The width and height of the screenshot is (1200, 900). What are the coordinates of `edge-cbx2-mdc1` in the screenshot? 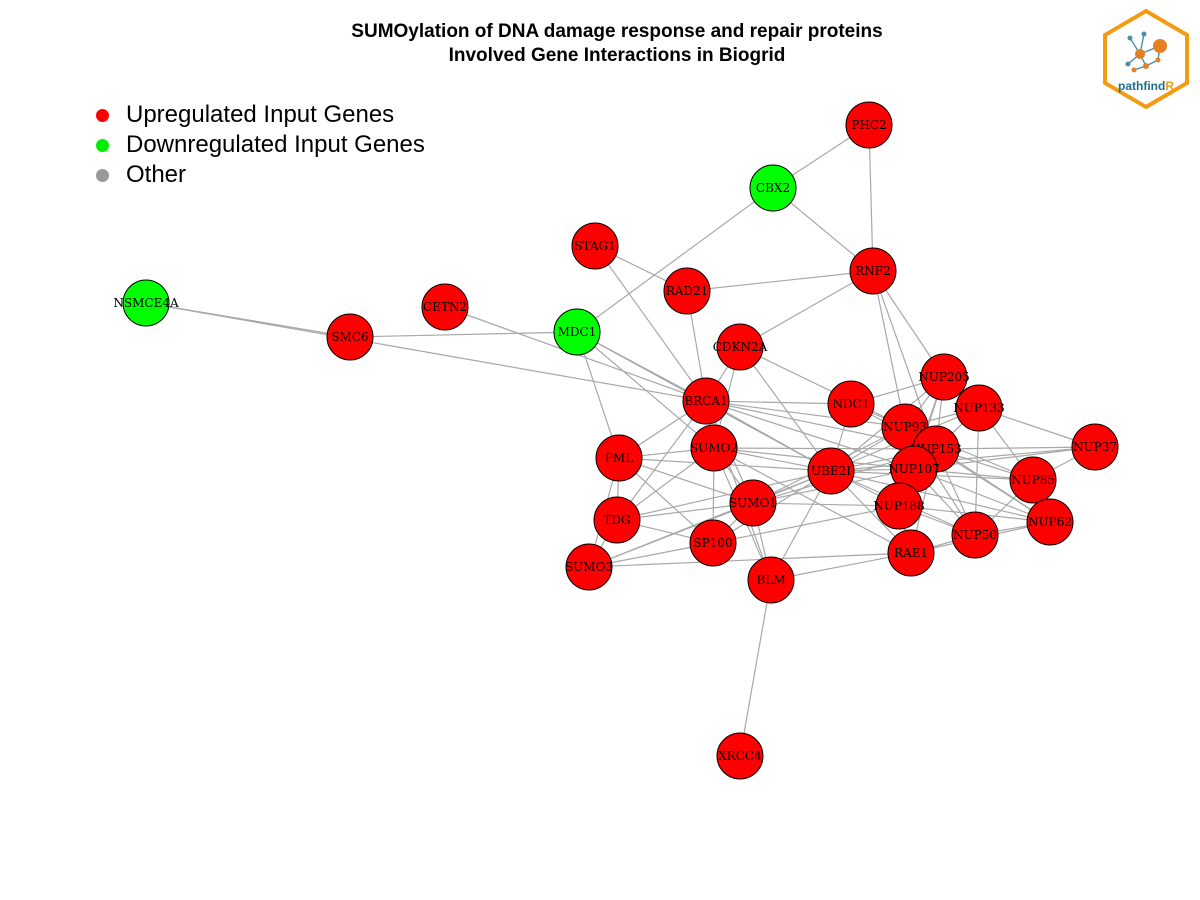 It's located at (675, 260).